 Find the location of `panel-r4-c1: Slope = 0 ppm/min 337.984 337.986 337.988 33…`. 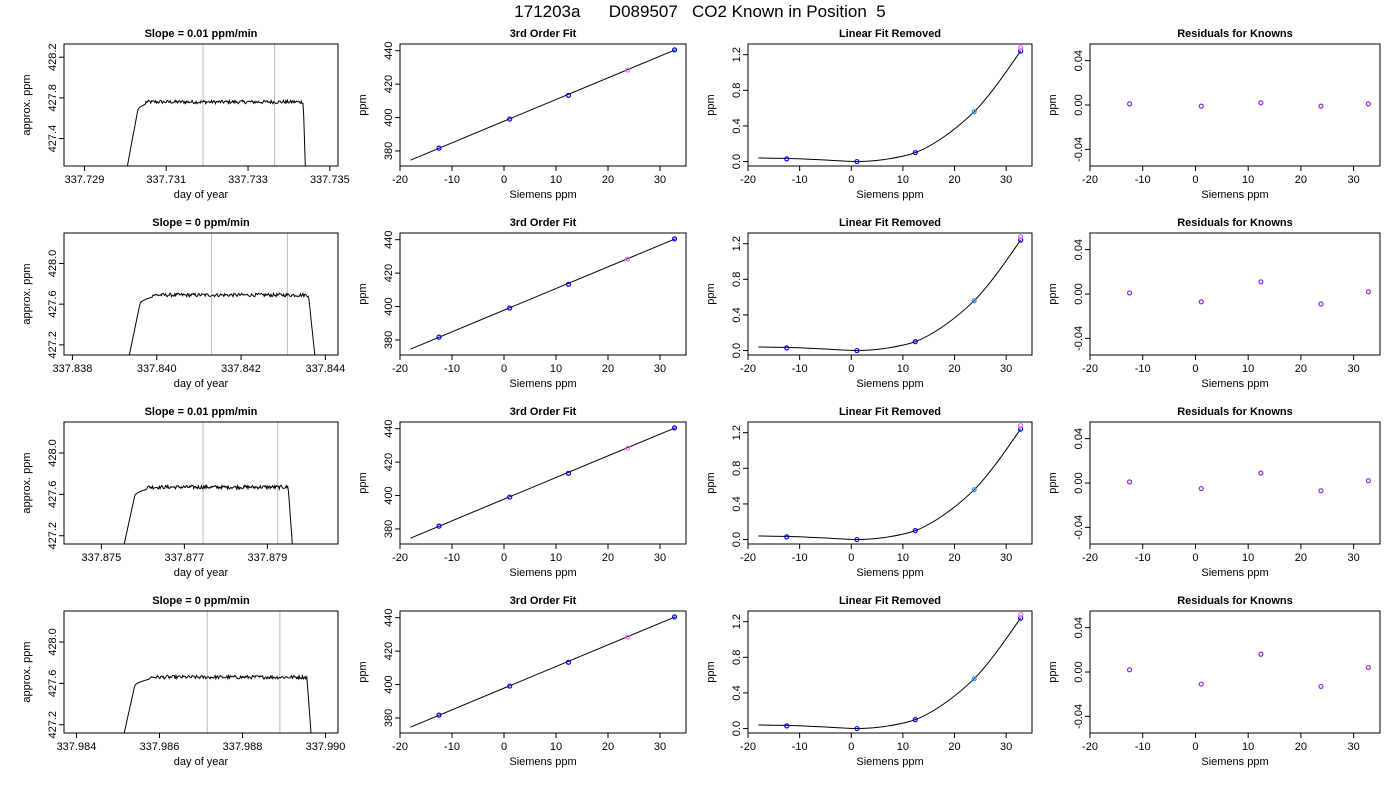

panel-r4-c1: Slope = 0 ppm/min 337.984 337.986 337.988 33… is located at coordinates (183, 681).